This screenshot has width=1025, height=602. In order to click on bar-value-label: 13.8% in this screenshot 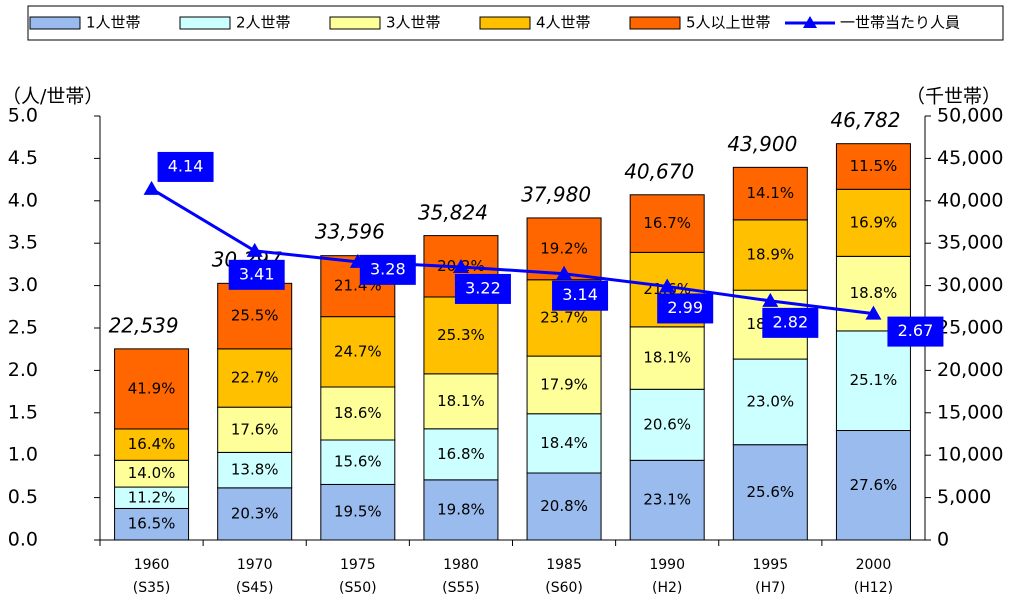, I will do `click(255, 470)`.